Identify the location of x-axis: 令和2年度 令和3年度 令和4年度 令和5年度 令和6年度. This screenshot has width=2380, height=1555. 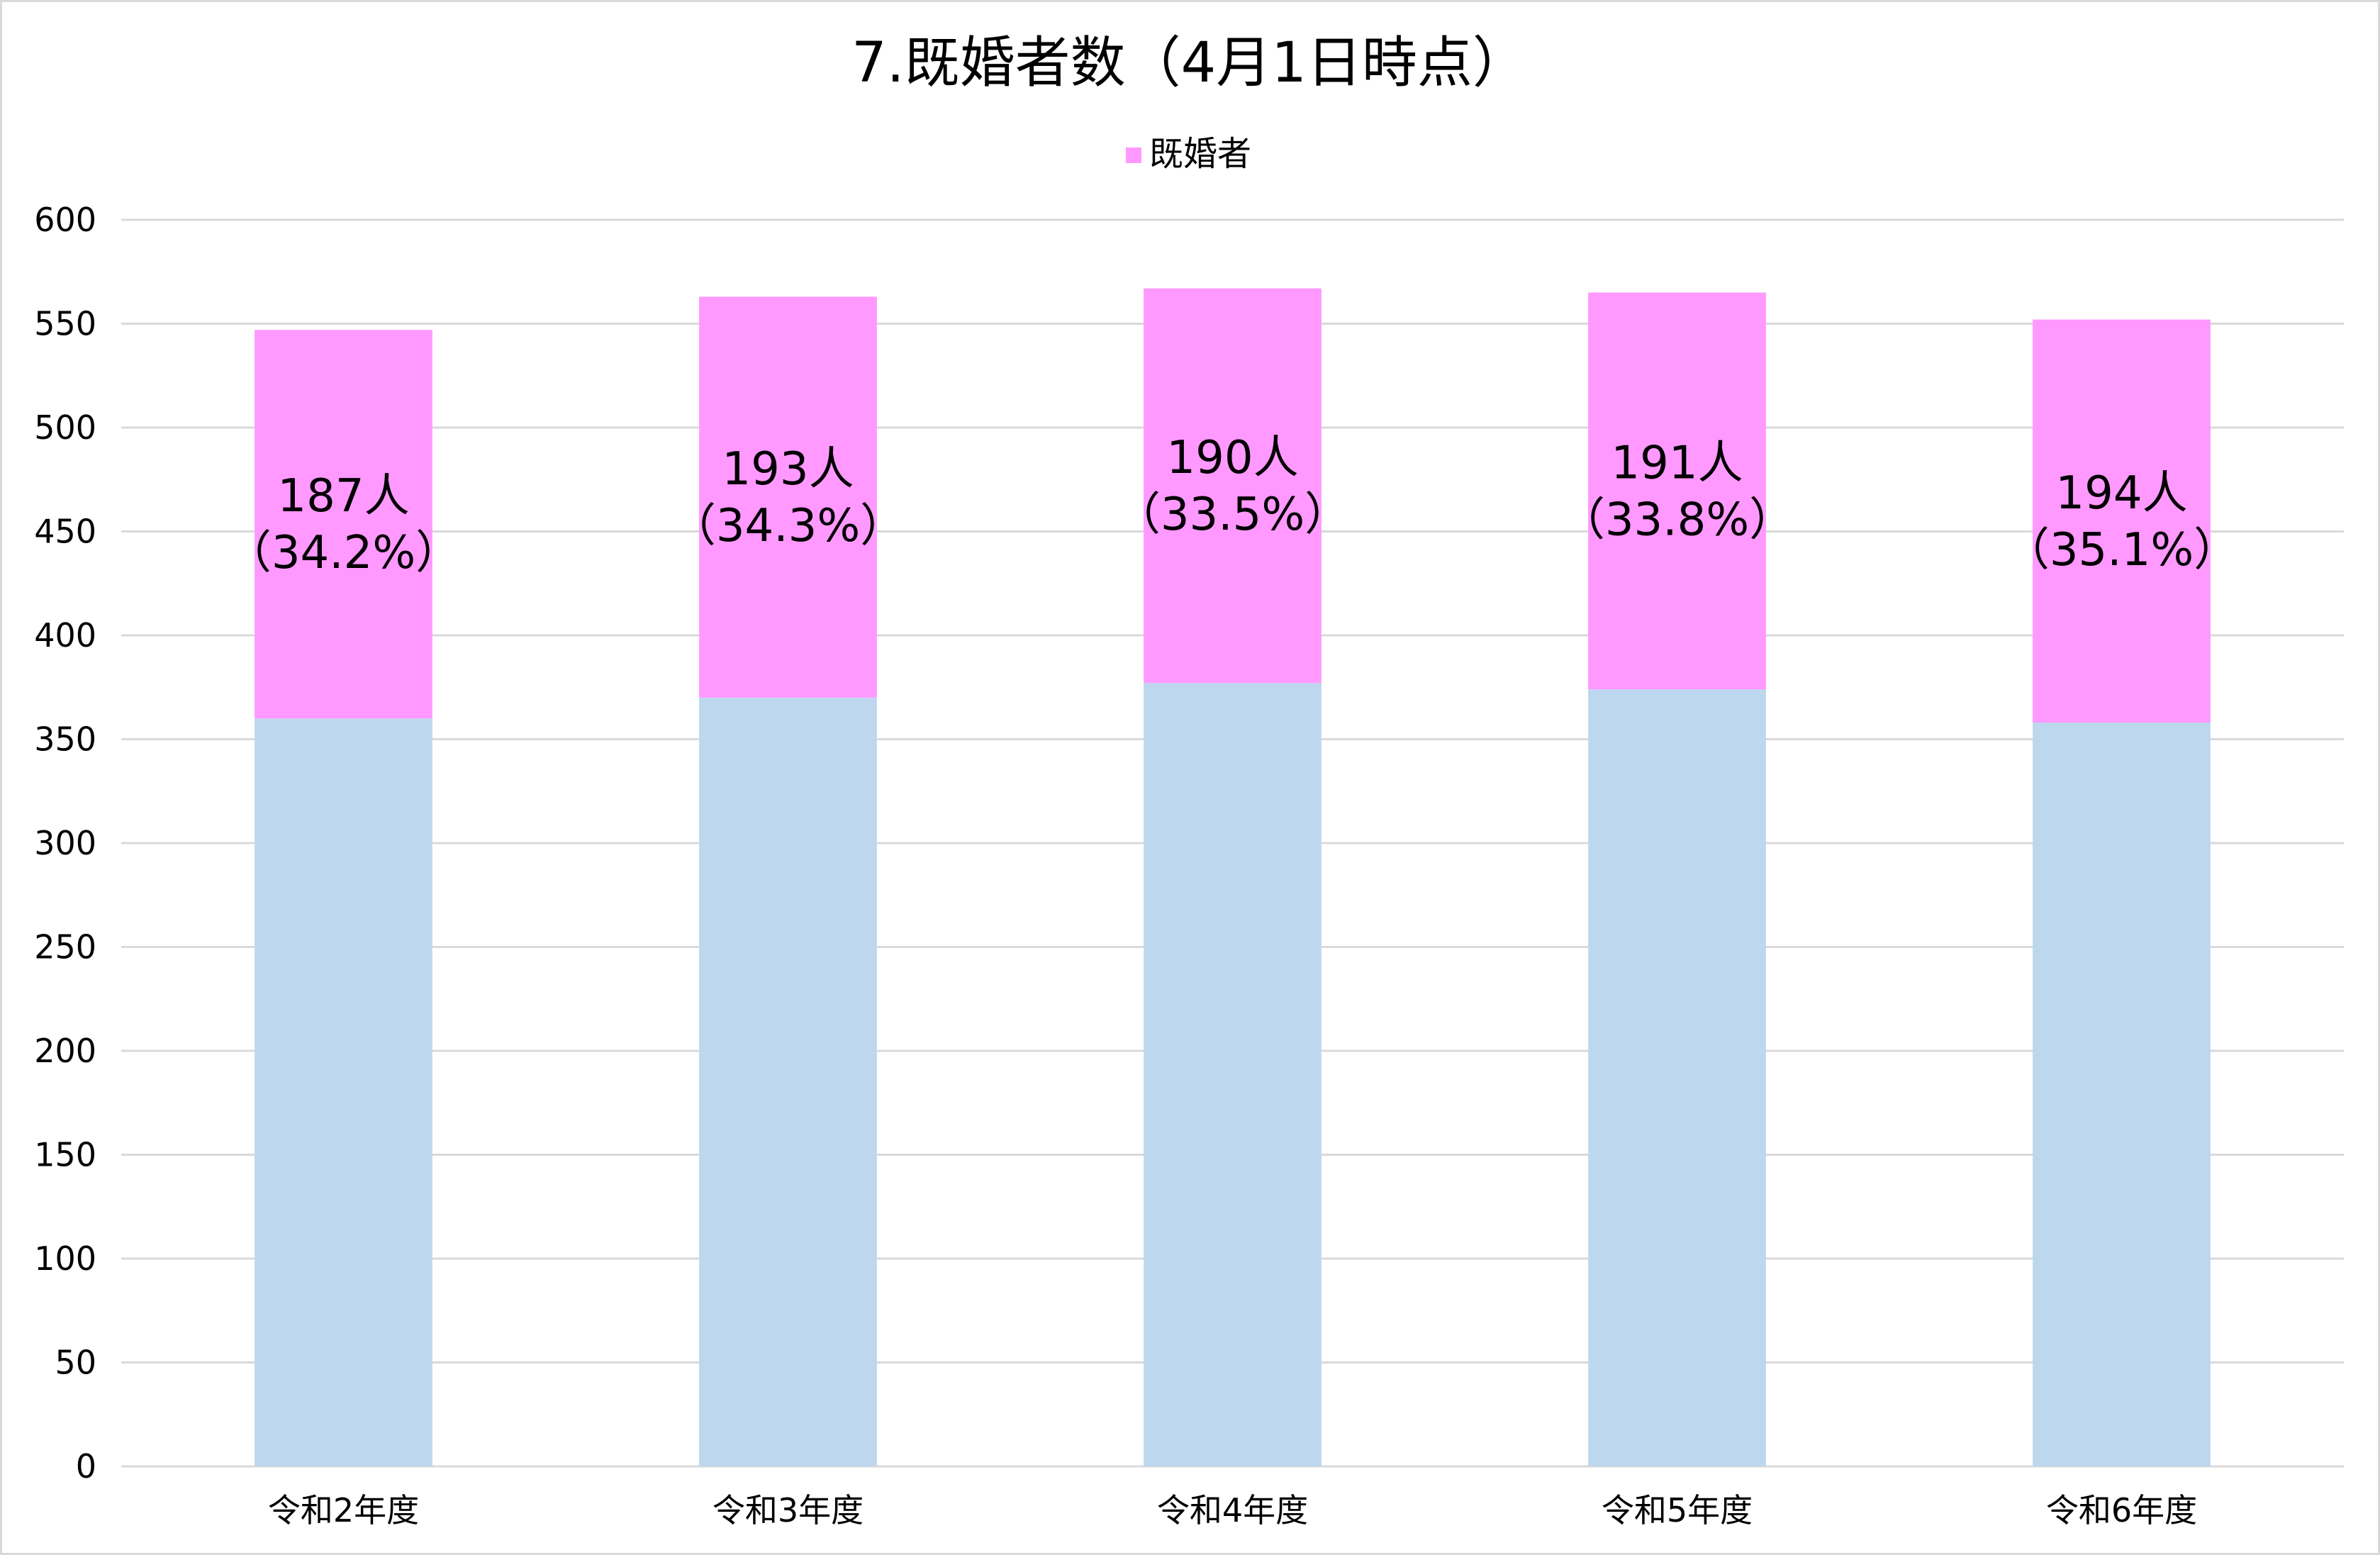
(1232, 1510).